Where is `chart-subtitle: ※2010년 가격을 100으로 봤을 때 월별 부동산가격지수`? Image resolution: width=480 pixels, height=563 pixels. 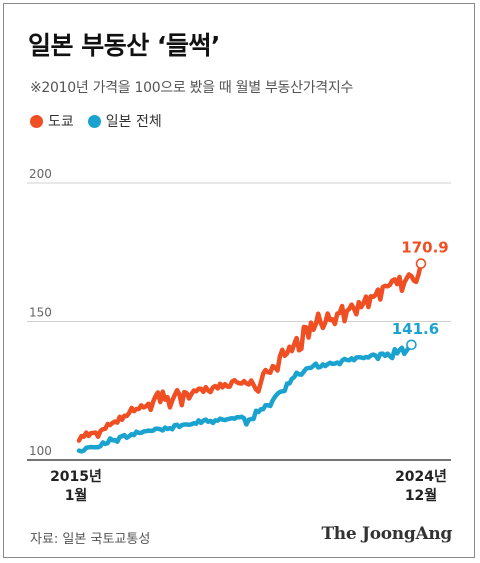
chart-subtitle: ※2010년 가격을 100으로 봤을 때 월별 부동산가격지수 is located at coordinates (192, 88).